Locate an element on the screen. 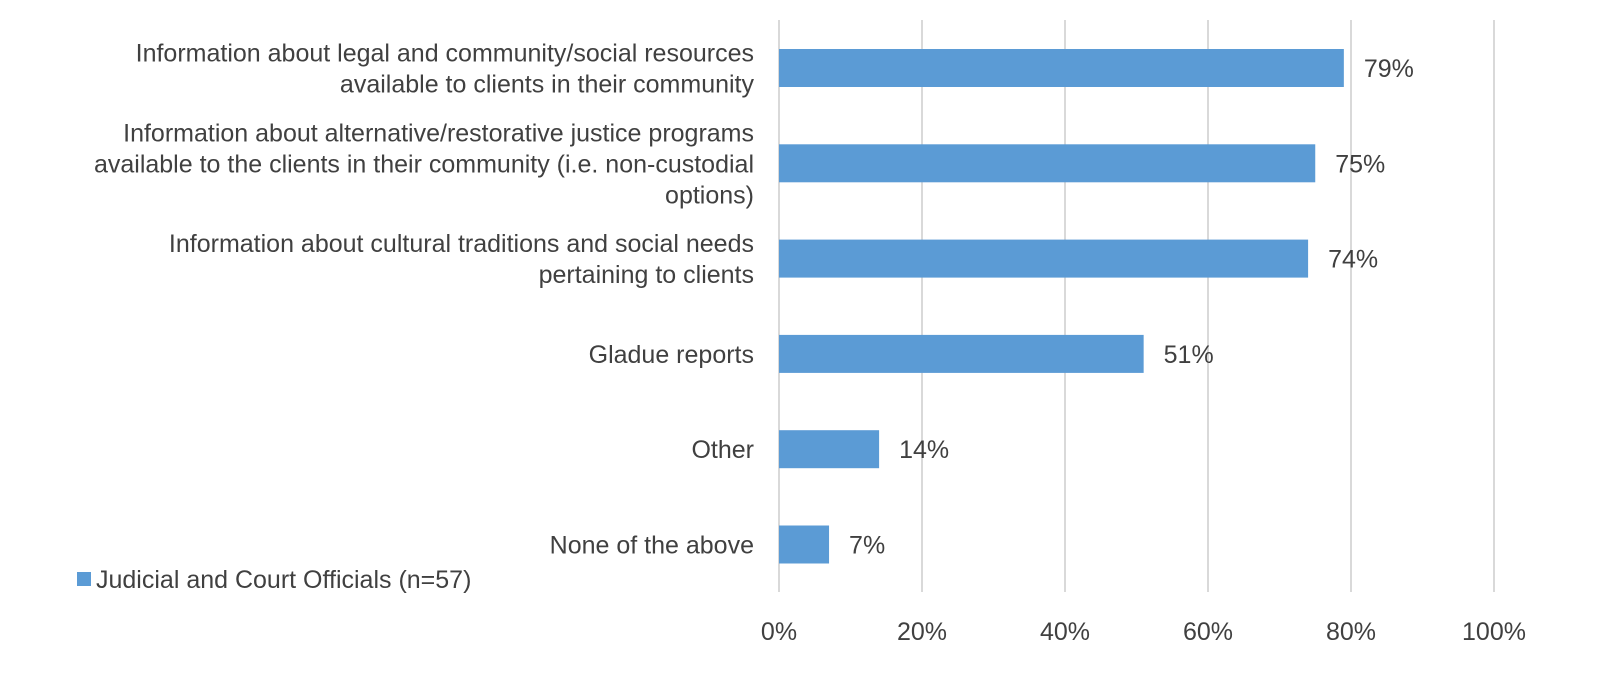 This screenshot has width=1613, height=678. legend-swatch-judicial is located at coordinates (84, 579).